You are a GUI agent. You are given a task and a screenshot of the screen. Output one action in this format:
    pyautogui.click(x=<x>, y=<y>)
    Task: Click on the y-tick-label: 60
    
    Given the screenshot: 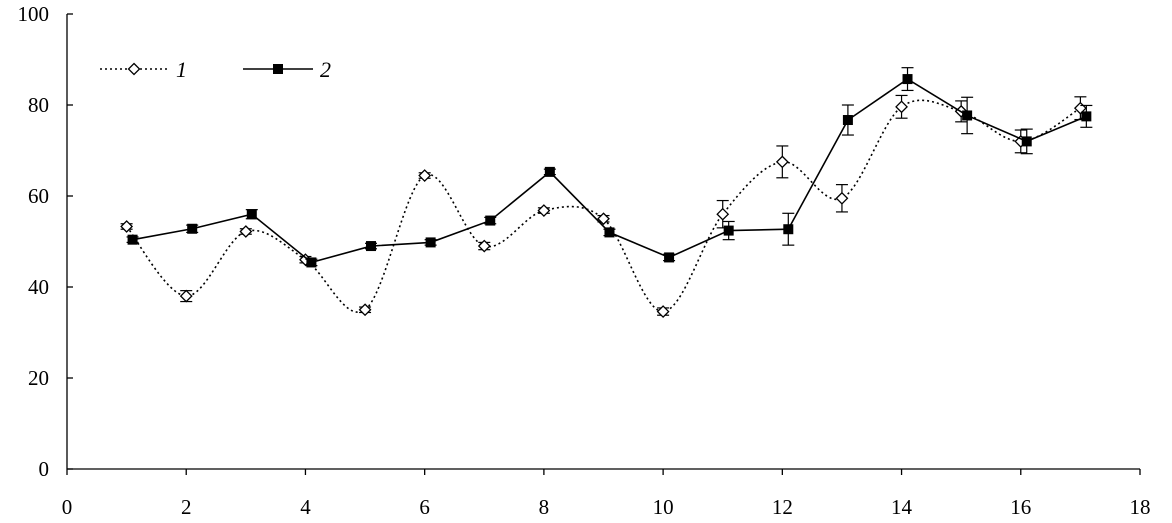 What is the action you would take?
    pyautogui.click(x=38, y=196)
    